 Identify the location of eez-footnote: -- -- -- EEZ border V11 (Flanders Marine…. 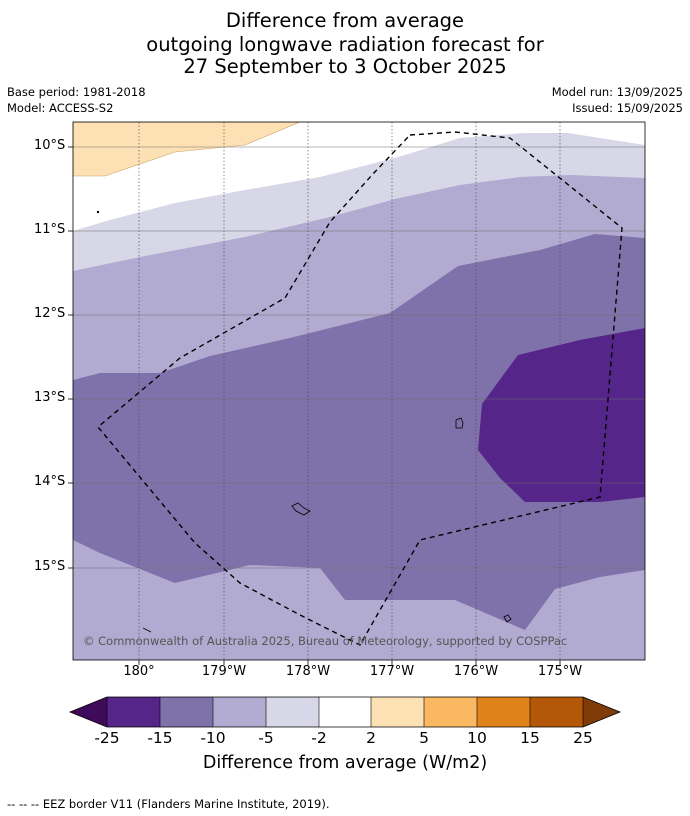
(168, 804).